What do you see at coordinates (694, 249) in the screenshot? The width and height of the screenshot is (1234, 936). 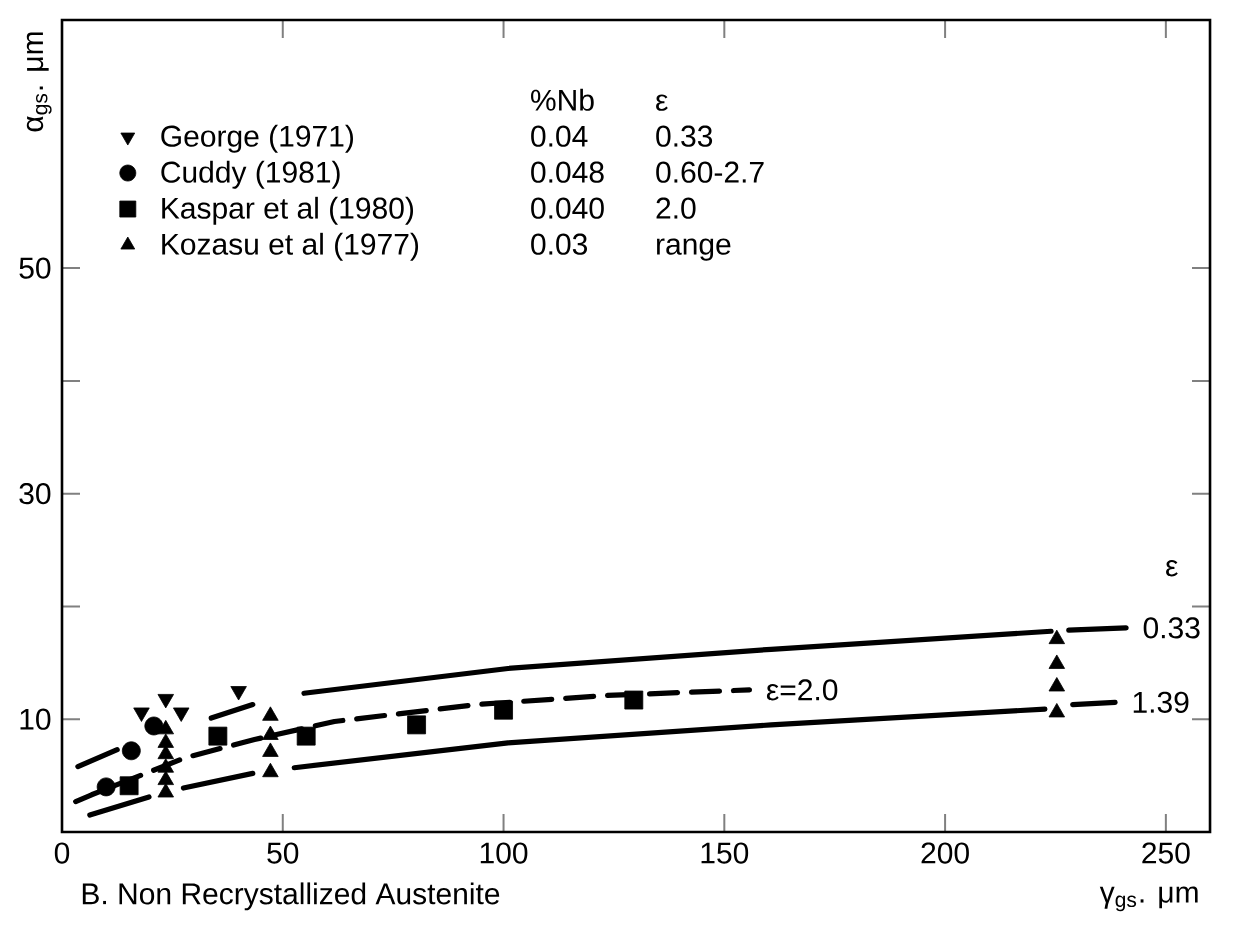 I see `annotation: range` at bounding box center [694, 249].